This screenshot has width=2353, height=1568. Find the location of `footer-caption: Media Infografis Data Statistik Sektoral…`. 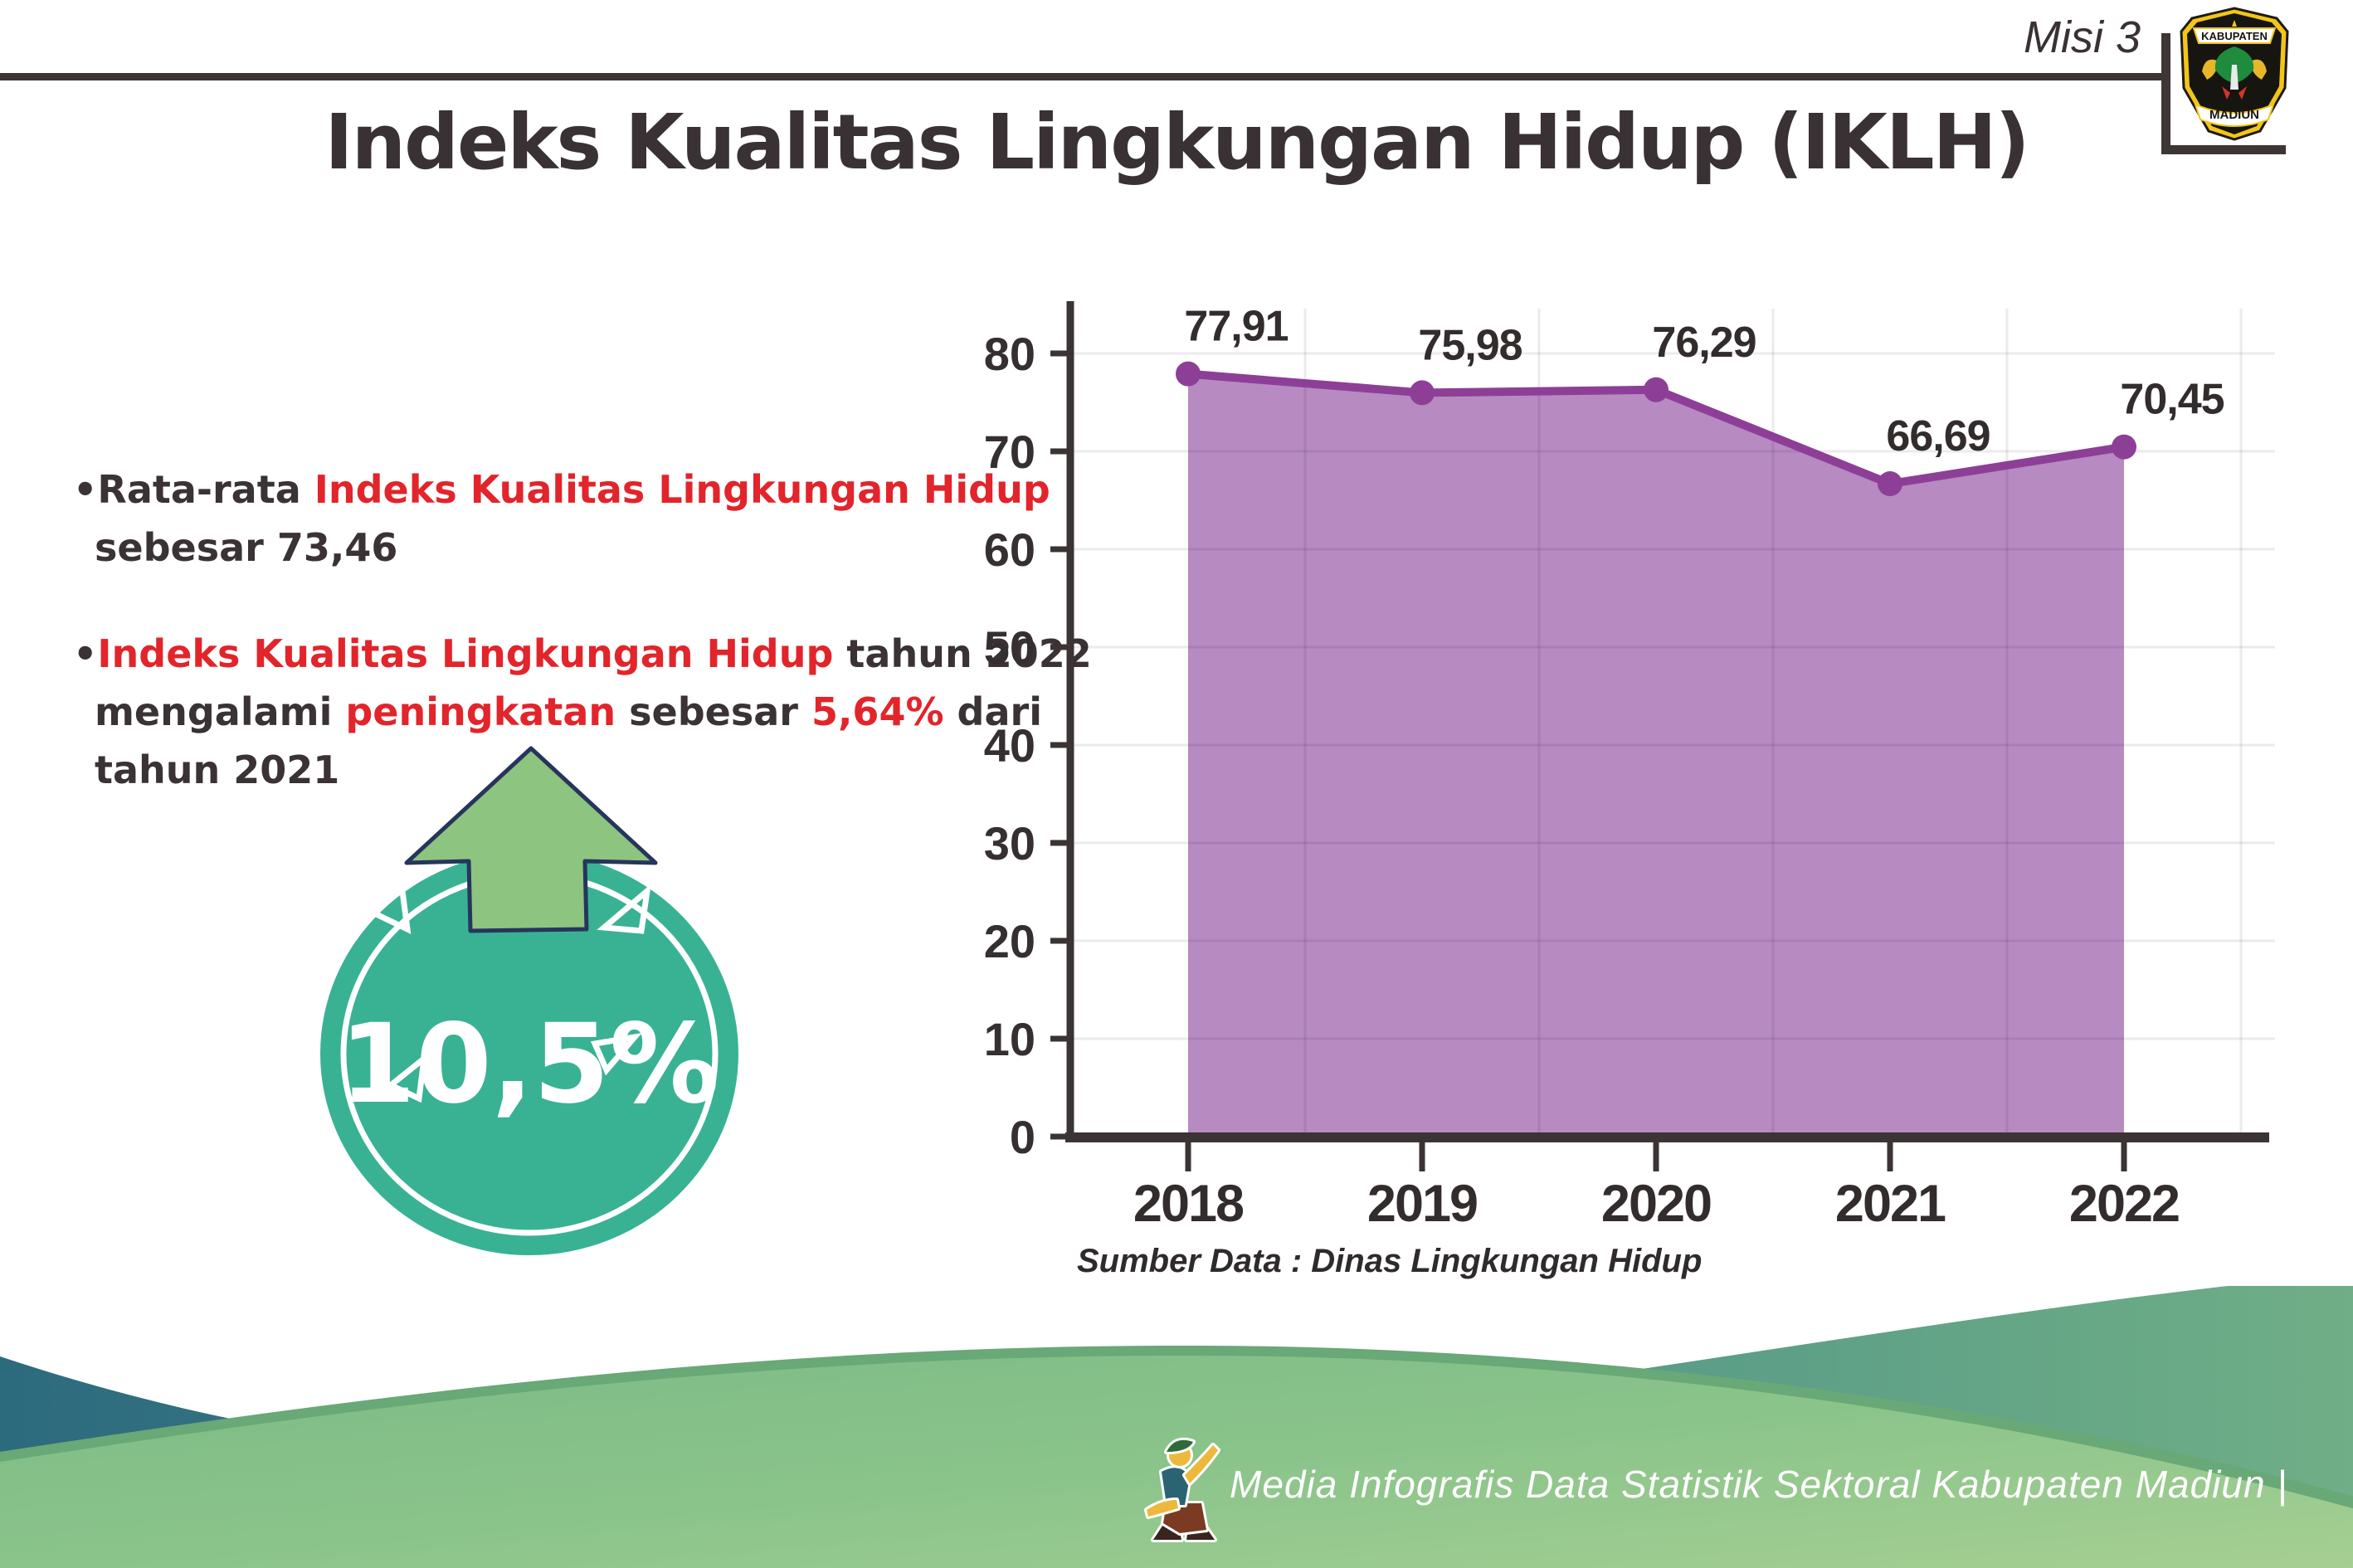

footer-caption: Media Infografis Data Statistik Sektoral… is located at coordinates (1759, 1484).